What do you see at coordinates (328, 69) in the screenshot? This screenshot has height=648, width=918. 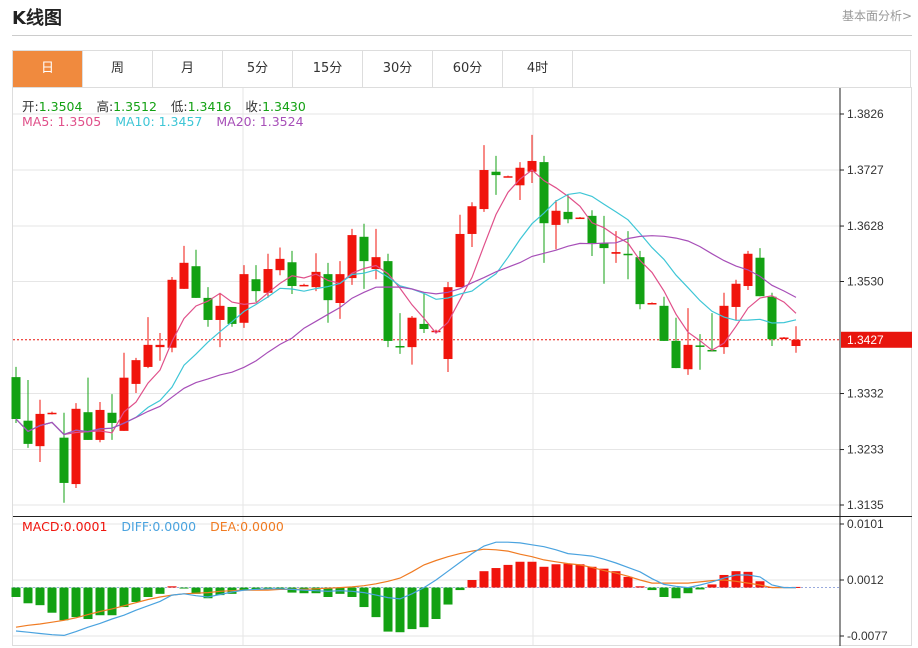 I see `tab-15min: 15分` at bounding box center [328, 69].